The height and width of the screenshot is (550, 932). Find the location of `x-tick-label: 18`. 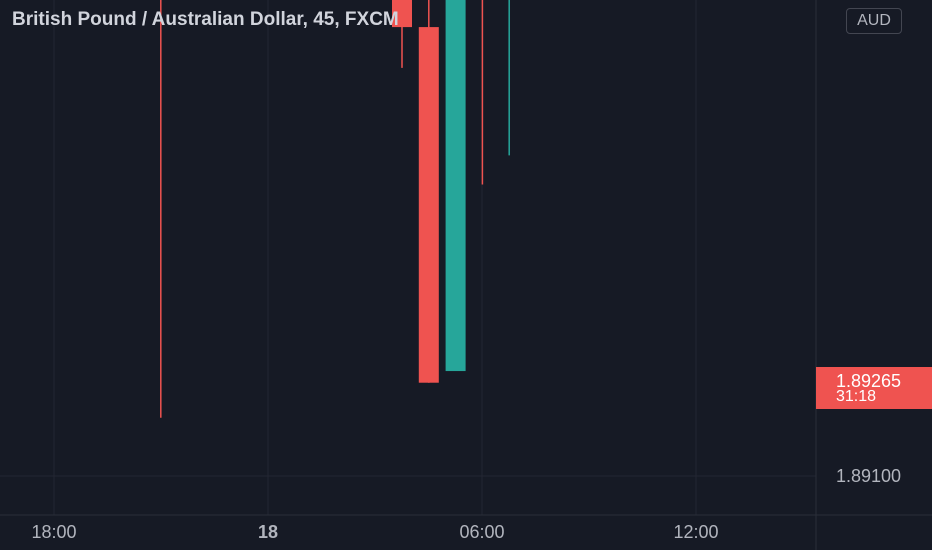

x-tick-label: 18 is located at coordinates (268, 532).